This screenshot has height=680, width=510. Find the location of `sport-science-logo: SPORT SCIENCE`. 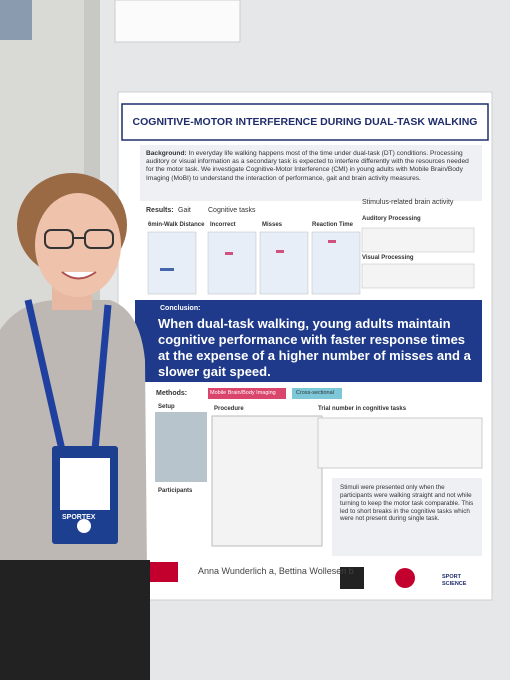

sport-science-logo: SPORT SCIENCE is located at coordinates (454, 580).